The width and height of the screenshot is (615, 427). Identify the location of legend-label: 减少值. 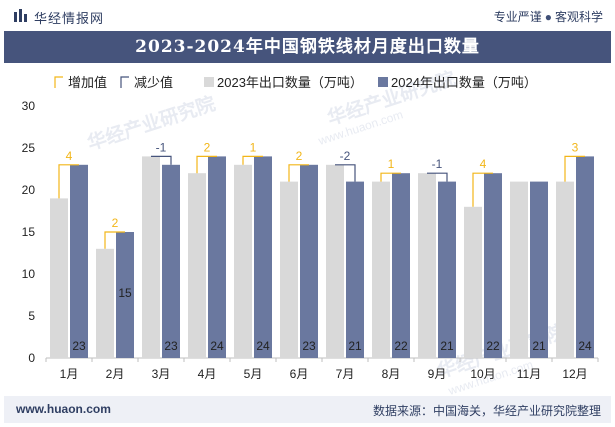
(153, 82).